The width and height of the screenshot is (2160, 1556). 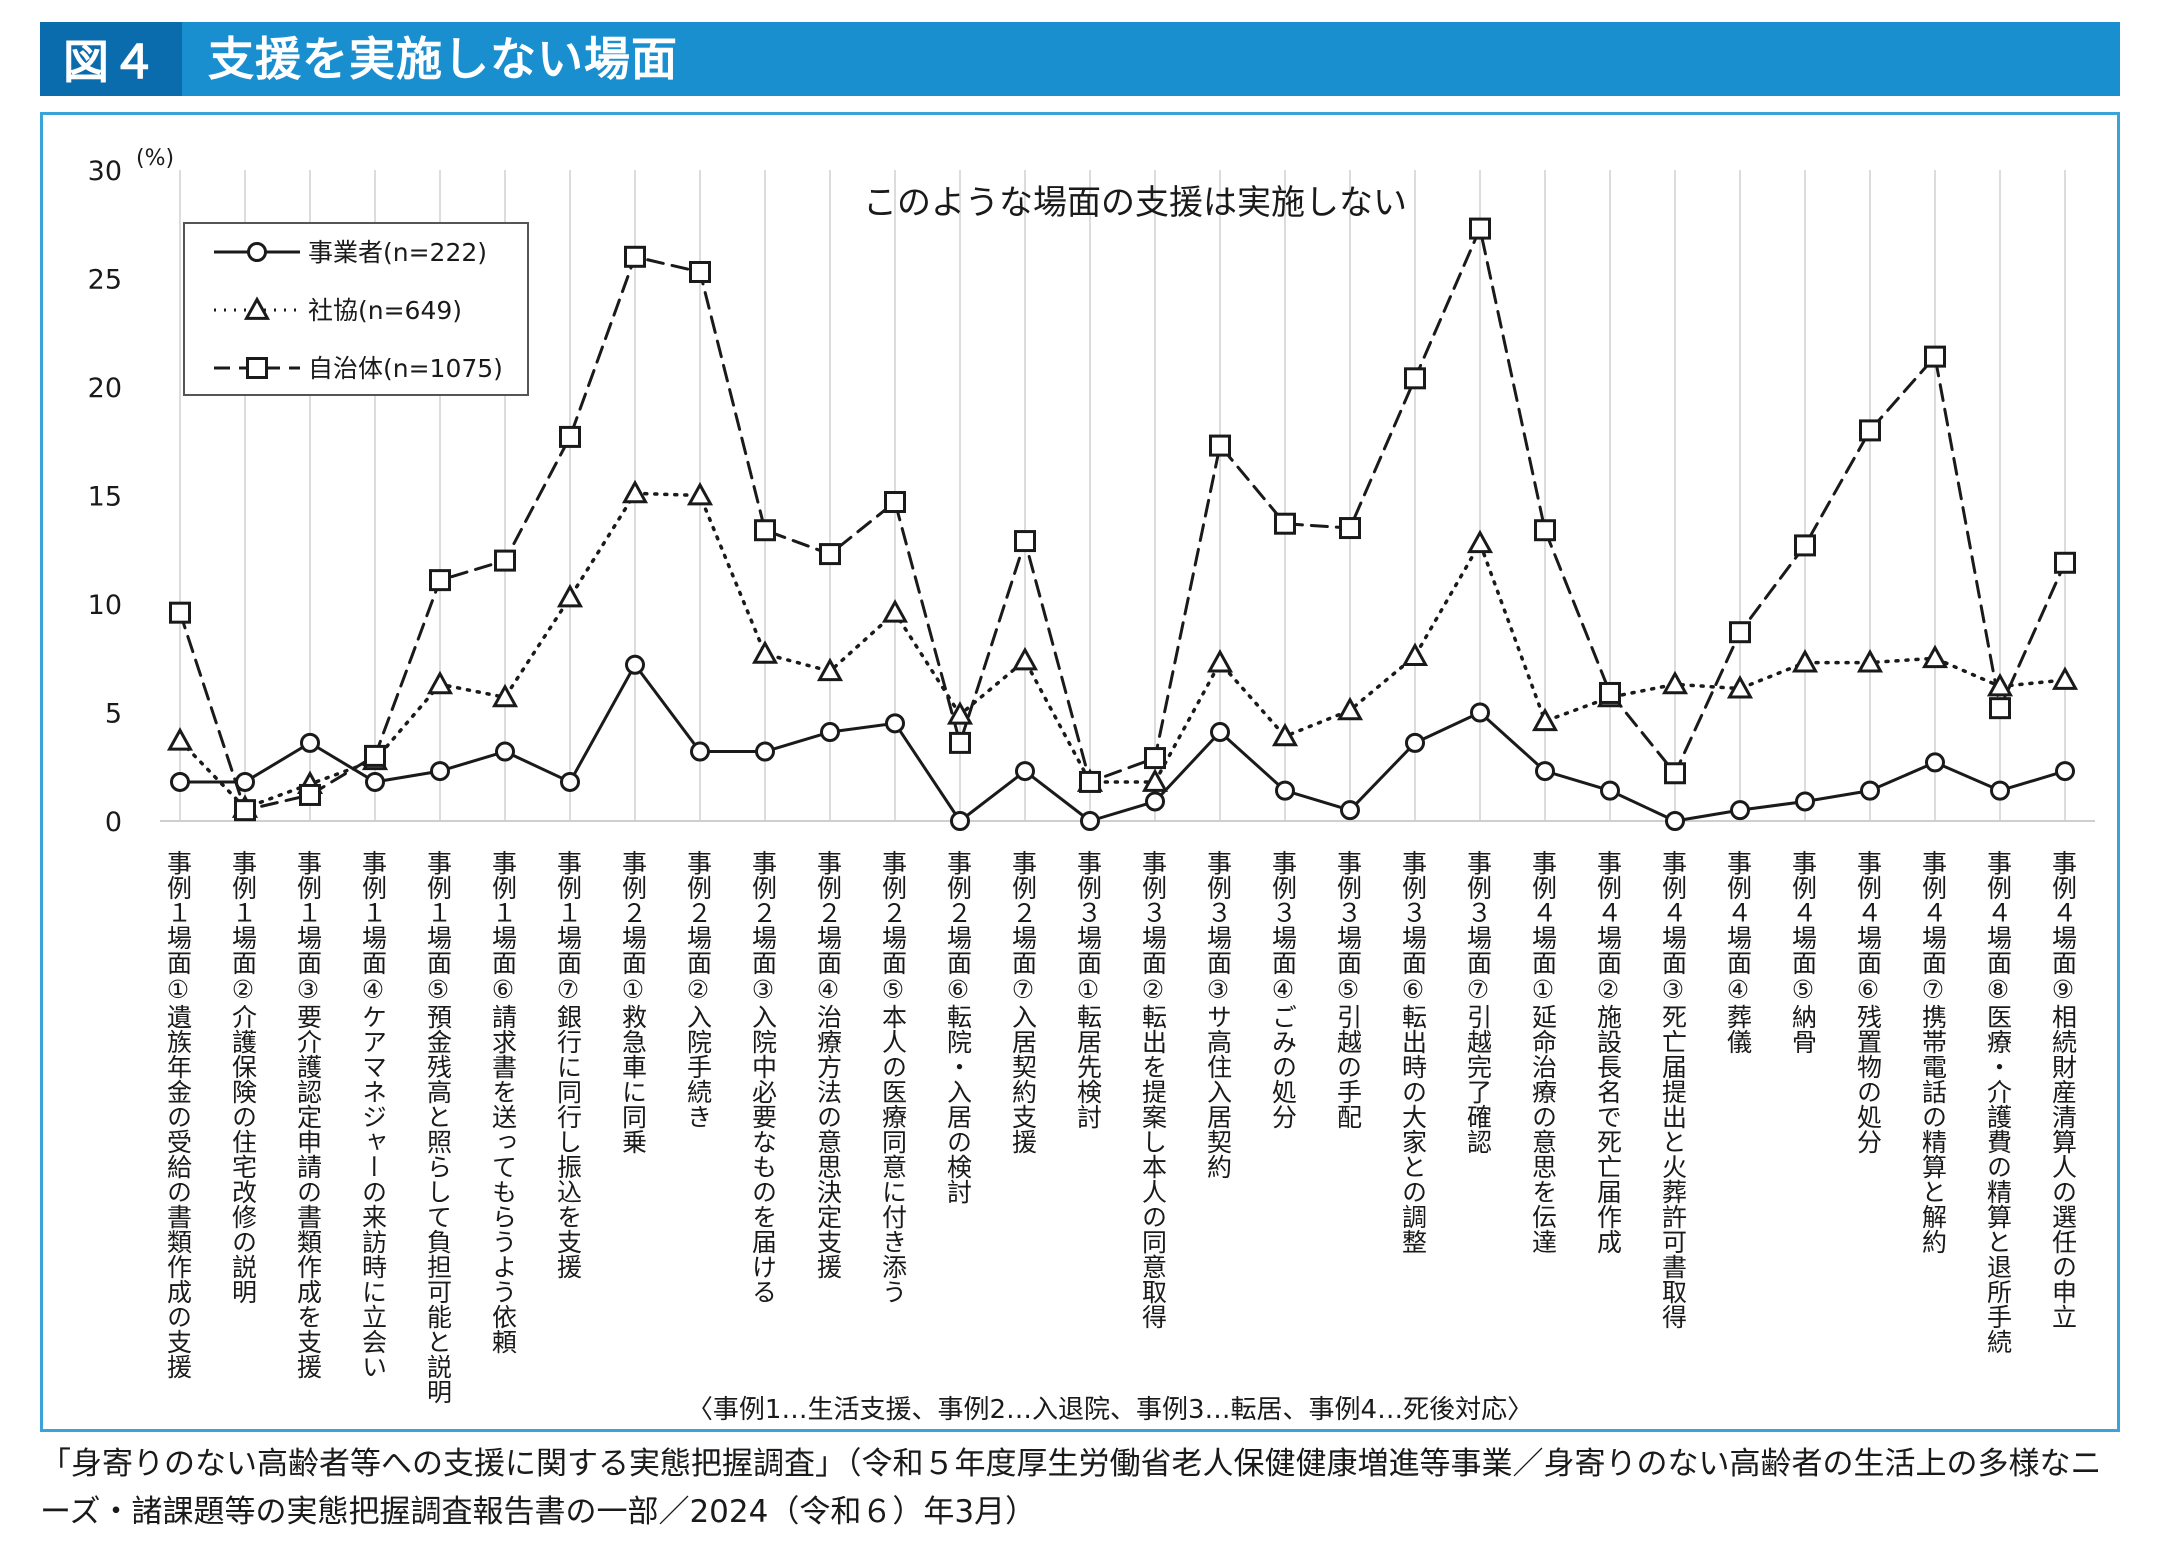 What do you see at coordinates (958, 1027) in the screenshot?
I see `category-label: 事例２場面⑥転院・入居の検討` at bounding box center [958, 1027].